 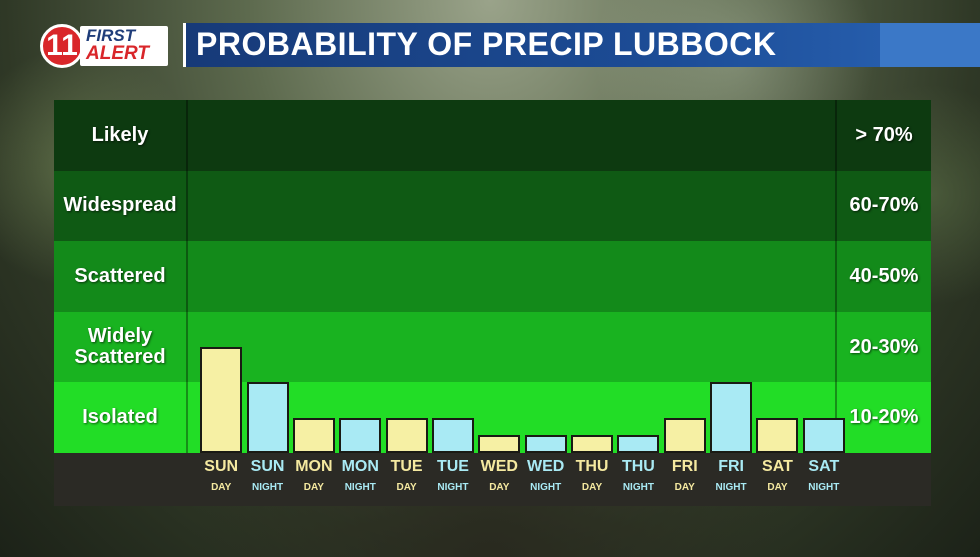 What do you see at coordinates (120, 275) in the screenshot?
I see `band-label: Scattered` at bounding box center [120, 275].